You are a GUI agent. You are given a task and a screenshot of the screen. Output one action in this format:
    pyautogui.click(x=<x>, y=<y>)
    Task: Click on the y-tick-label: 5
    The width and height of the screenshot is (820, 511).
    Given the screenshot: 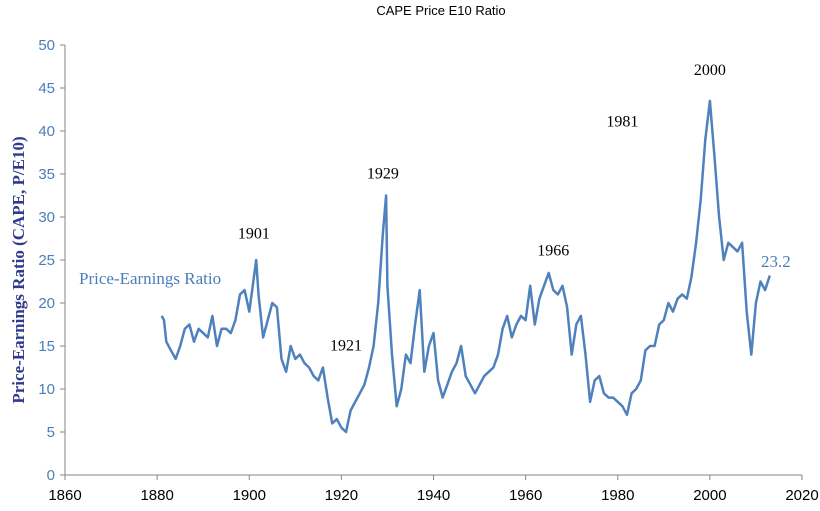 What is the action you would take?
    pyautogui.click(x=51, y=432)
    